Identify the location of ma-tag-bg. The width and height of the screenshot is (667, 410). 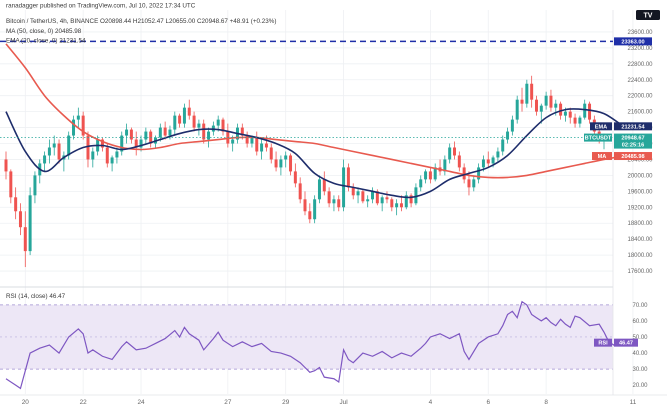
(633, 156).